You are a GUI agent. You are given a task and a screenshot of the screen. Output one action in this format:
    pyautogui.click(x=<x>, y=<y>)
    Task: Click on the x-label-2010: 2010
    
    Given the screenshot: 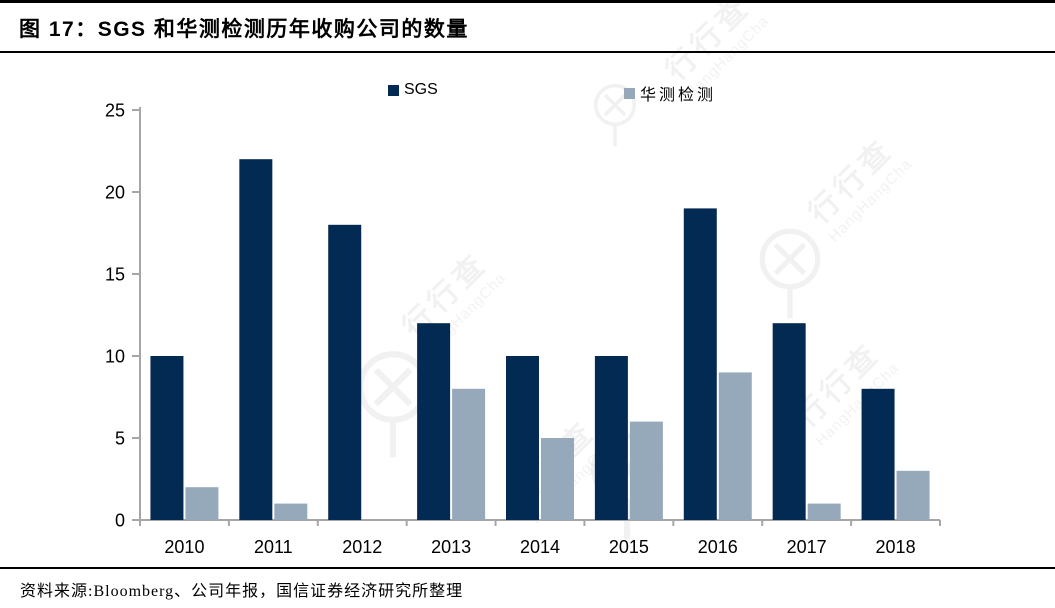 What is the action you would take?
    pyautogui.click(x=184, y=547)
    